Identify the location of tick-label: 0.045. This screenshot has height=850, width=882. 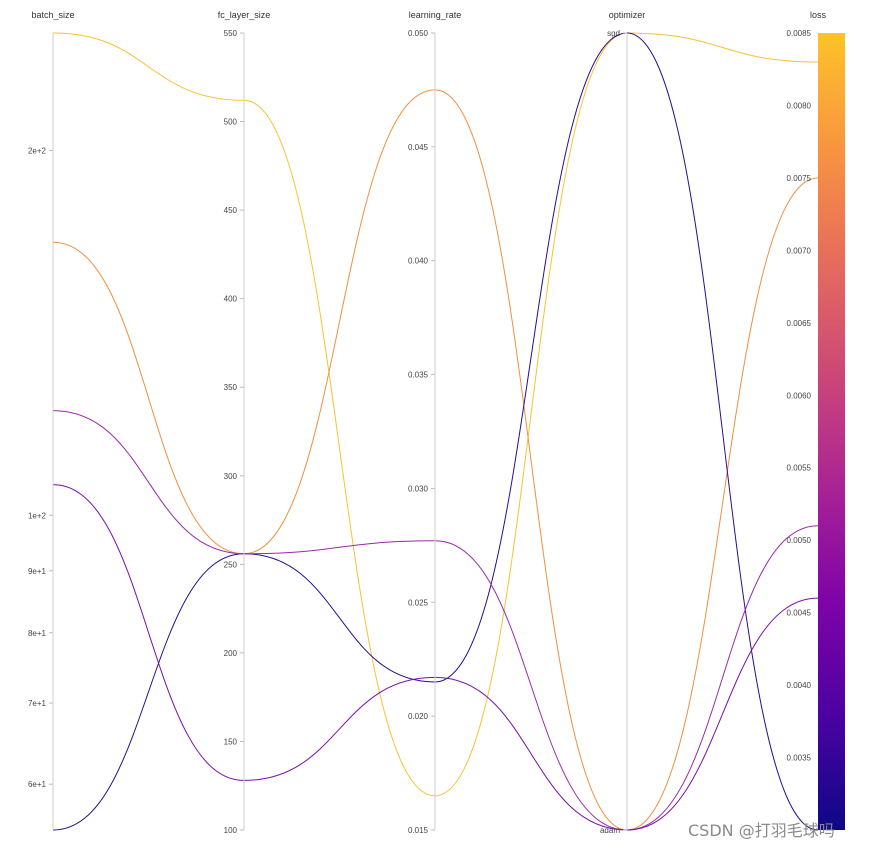
(418, 147).